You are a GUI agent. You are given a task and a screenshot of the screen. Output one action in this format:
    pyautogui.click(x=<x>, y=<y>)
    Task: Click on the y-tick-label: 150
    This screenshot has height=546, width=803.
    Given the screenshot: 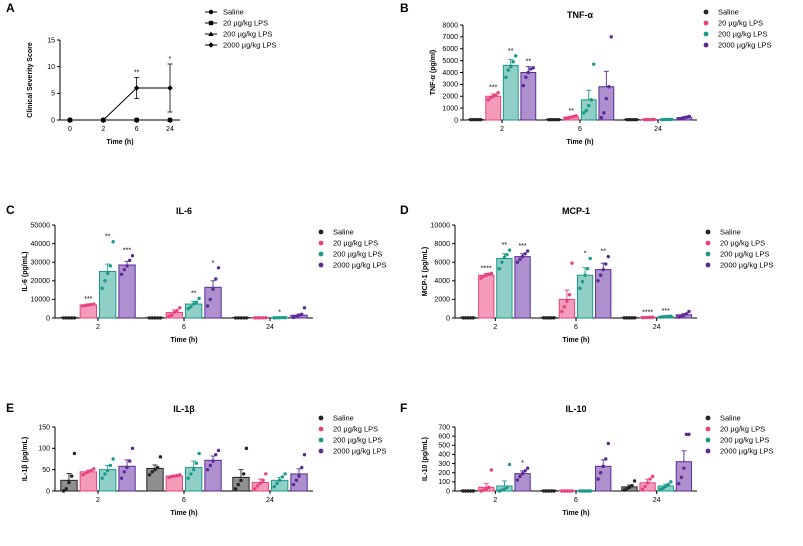 What is the action you would take?
    pyautogui.click(x=44, y=427)
    